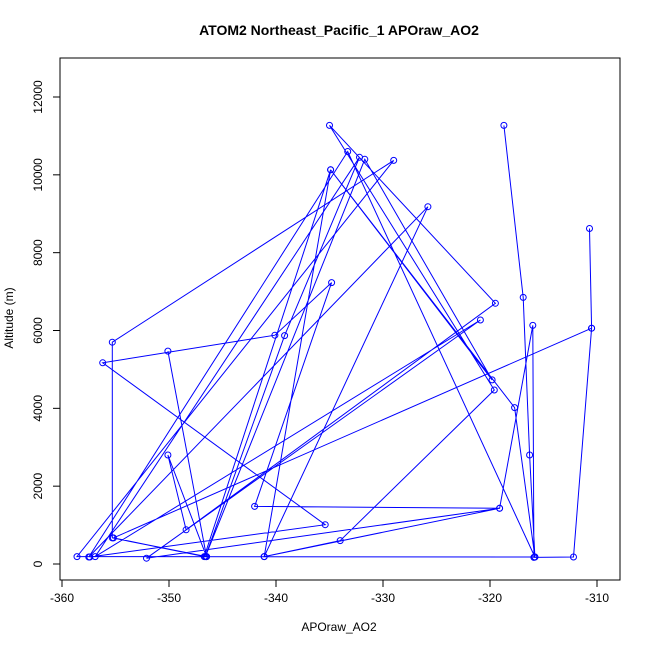  I want to click on y-tick-label: 12000, so click(38, 97).